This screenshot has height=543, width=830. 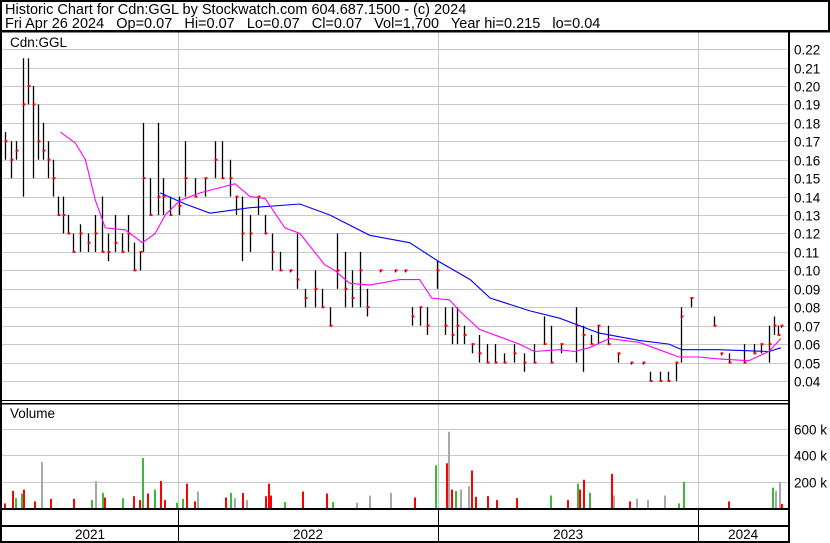 What do you see at coordinates (568, 534) in the screenshot?
I see `year-label: 2023` at bounding box center [568, 534].